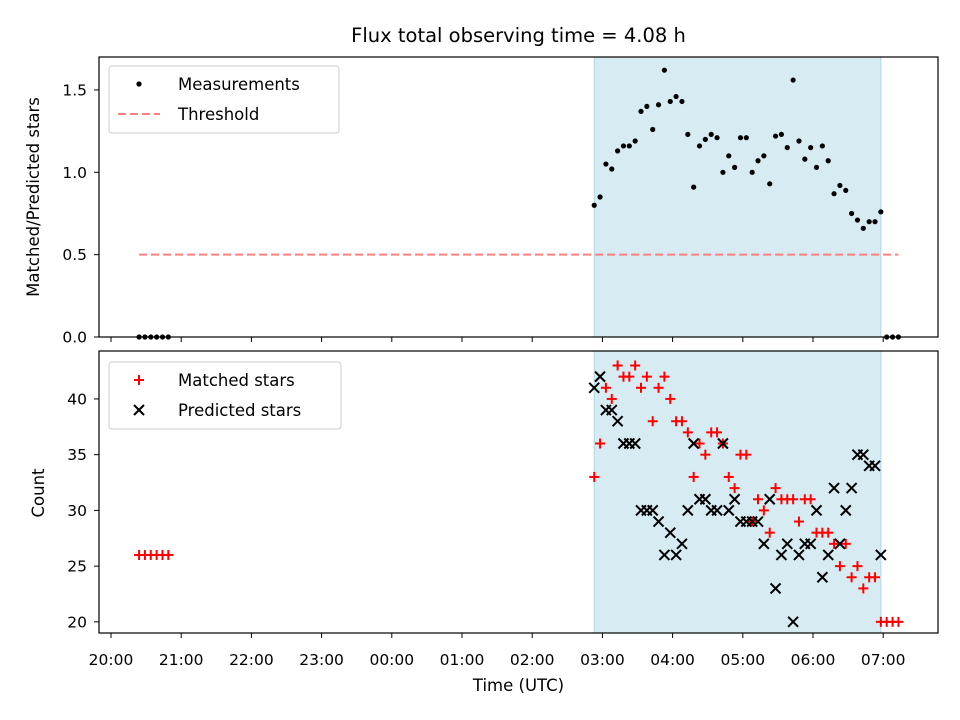 The width and height of the screenshot is (960, 720). What do you see at coordinates (74, 338) in the screenshot?
I see `y-tick-label: 0.0` at bounding box center [74, 338].